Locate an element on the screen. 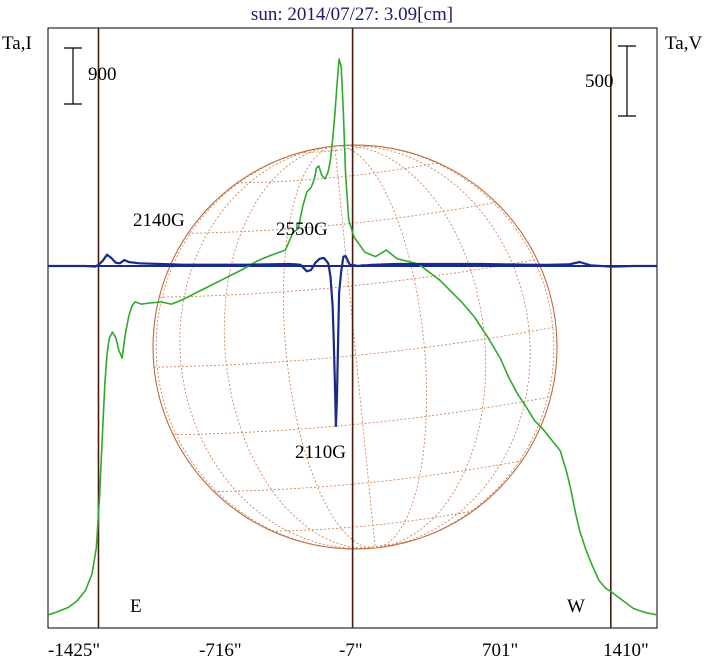  annotation-2550g: 2550G is located at coordinates (302, 229).